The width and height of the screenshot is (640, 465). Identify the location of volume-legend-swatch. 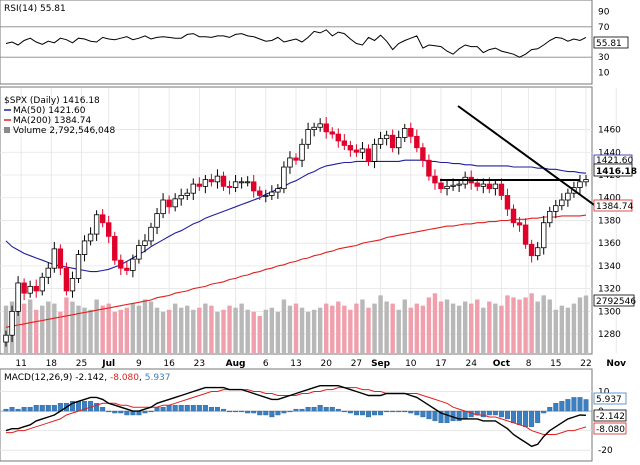
(7, 130).